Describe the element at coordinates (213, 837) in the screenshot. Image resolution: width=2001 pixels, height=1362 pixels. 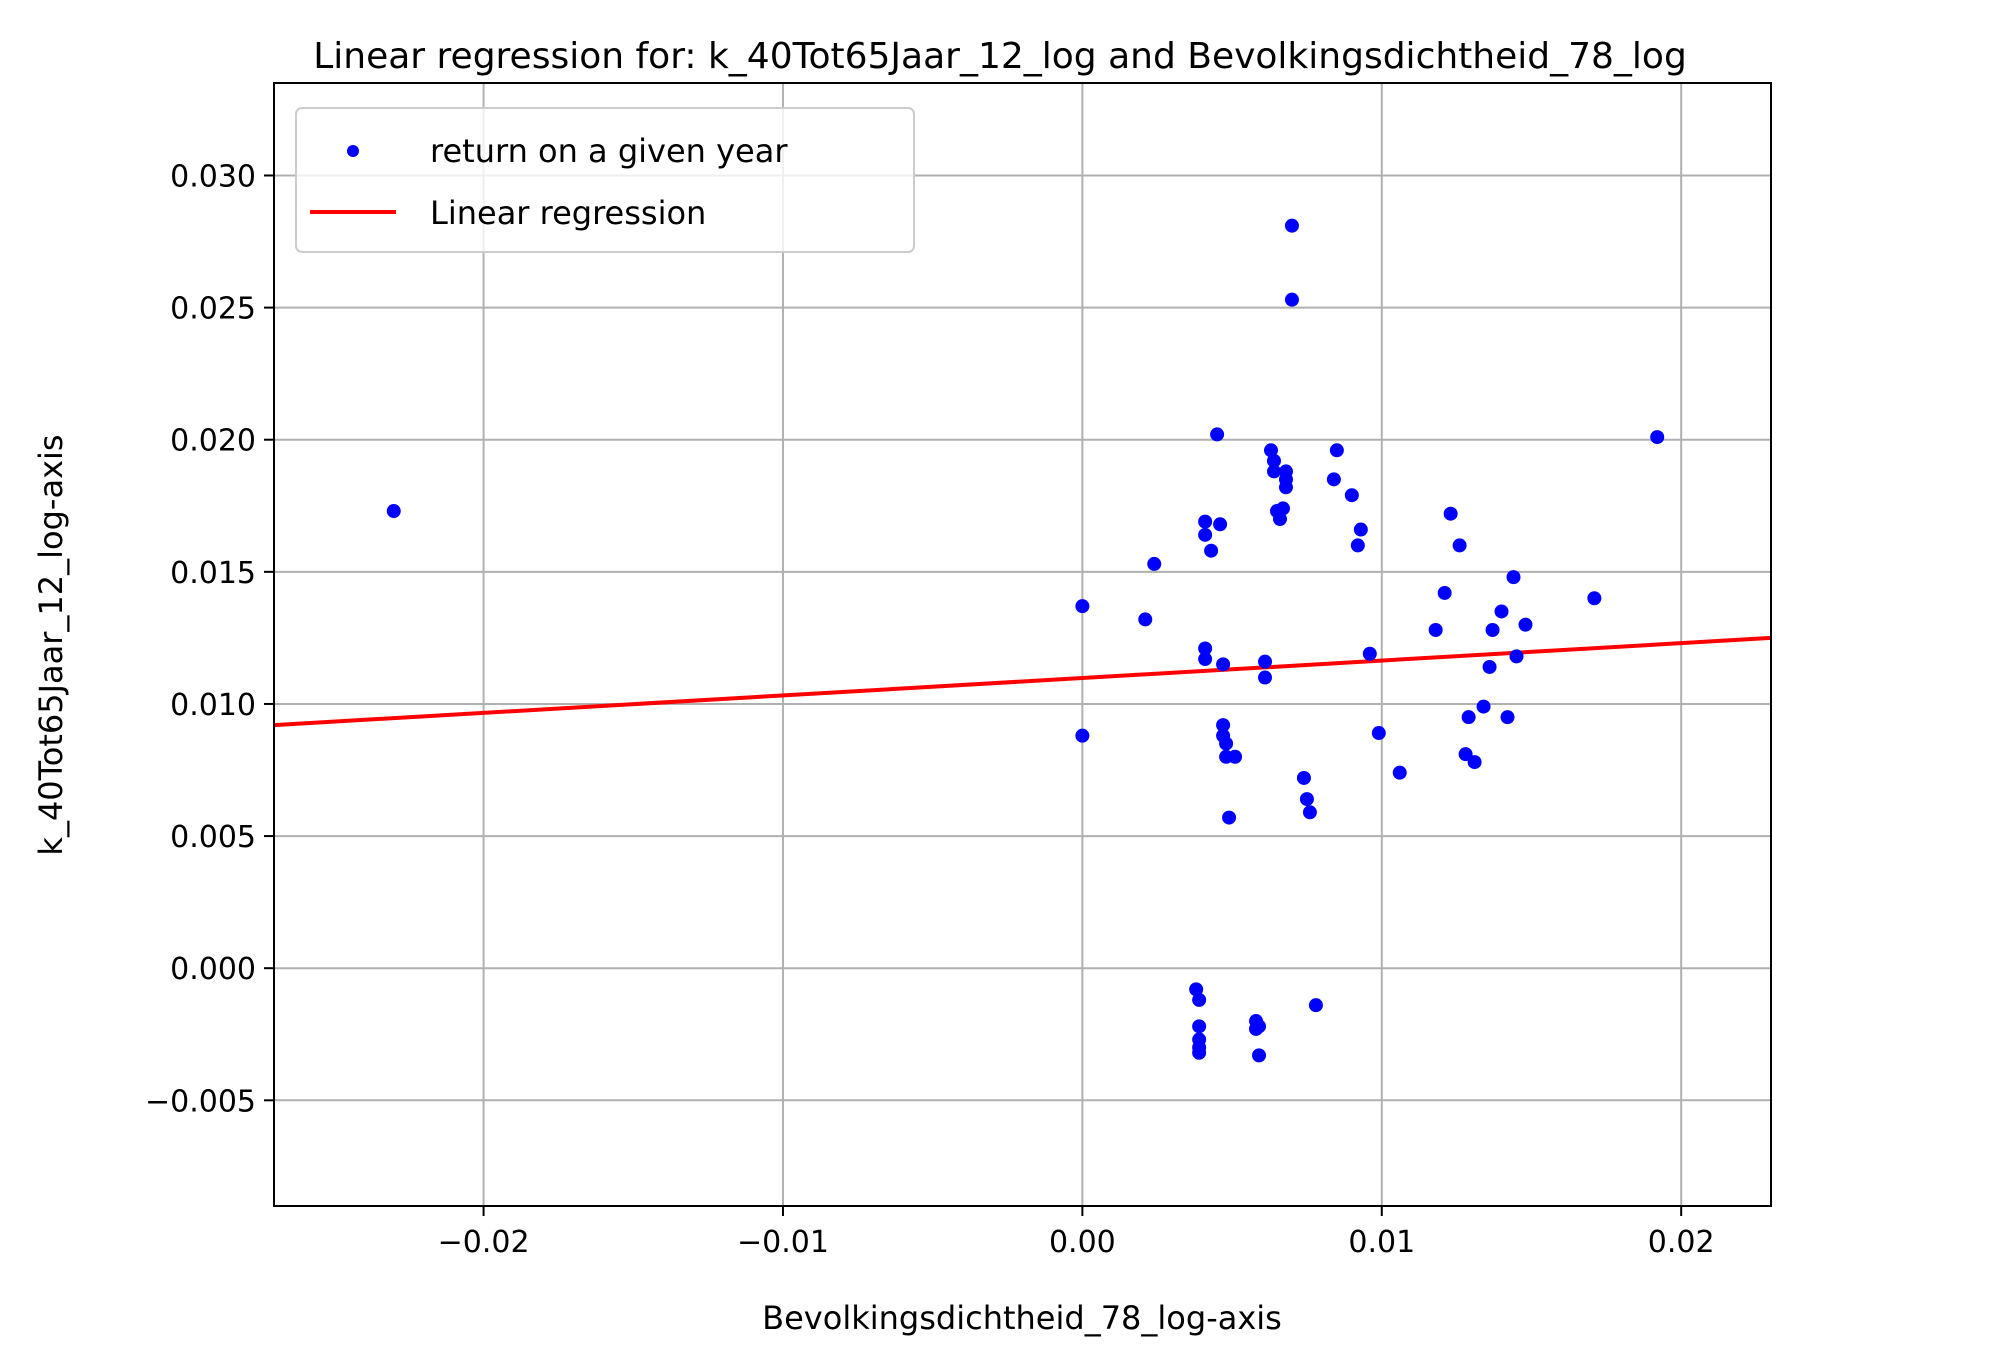
I see `y-tick-label: 0.005` at that location.